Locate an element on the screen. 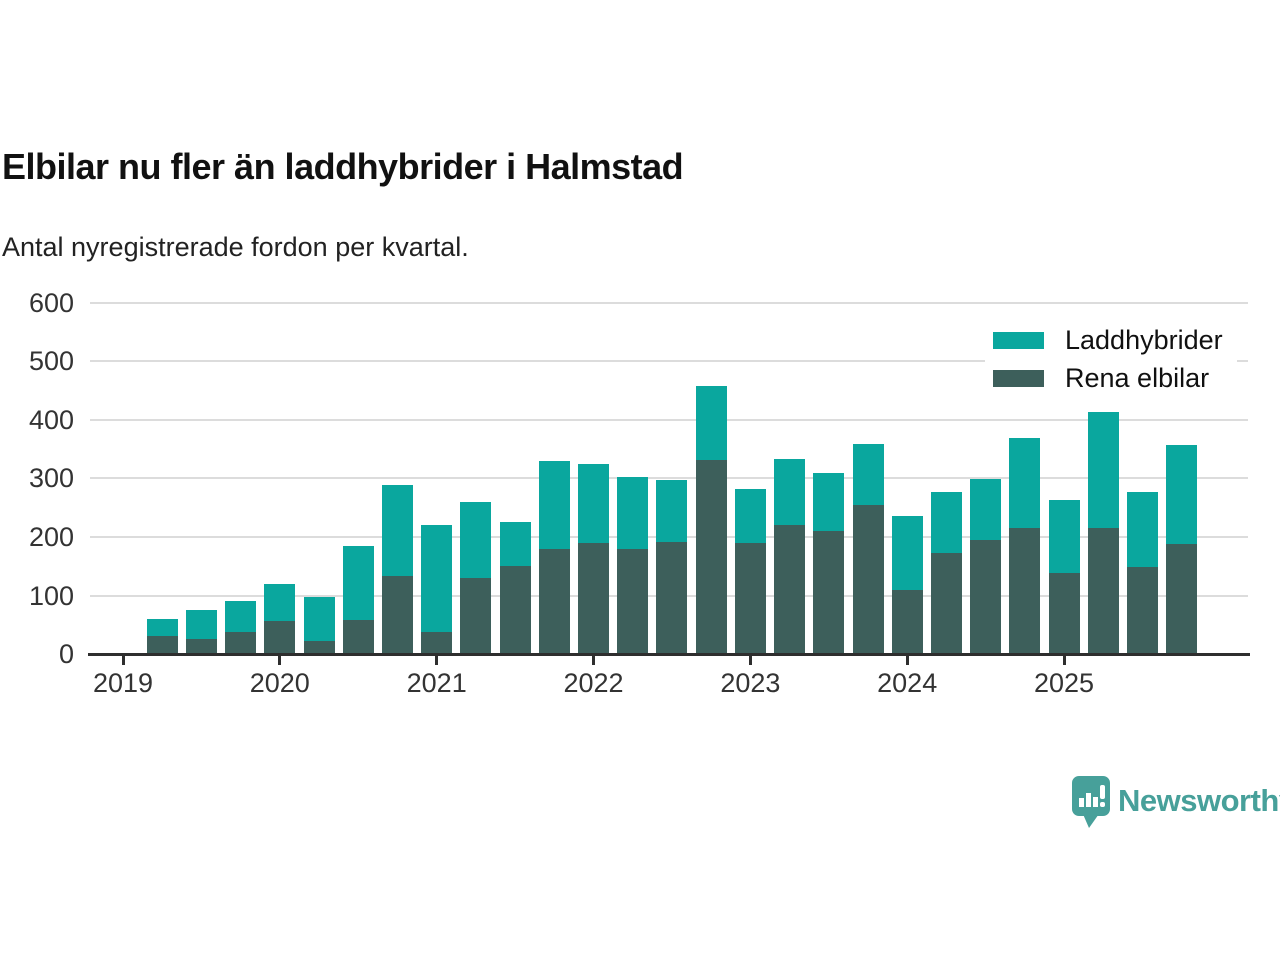 The height and width of the screenshot is (960, 1280). y-axis-label: 300 is located at coordinates (51, 478).